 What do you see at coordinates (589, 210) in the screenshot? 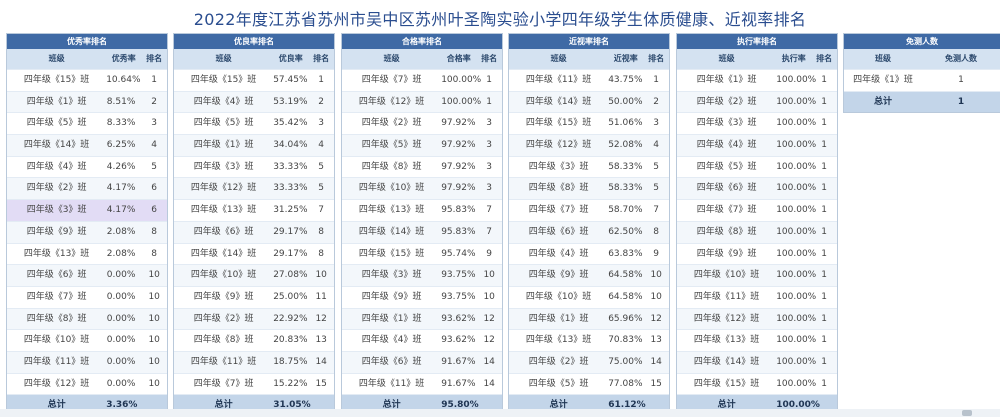
I see `table-row: 四年级《7》班 58.70% 7` at bounding box center [589, 210].